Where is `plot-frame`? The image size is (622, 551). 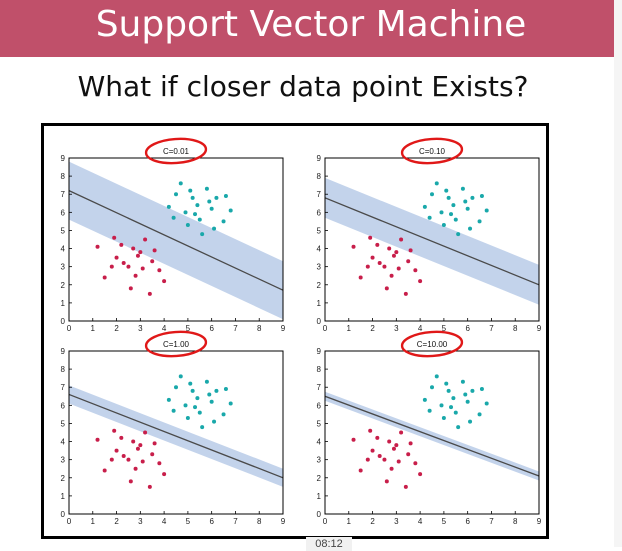 plot-frame is located at coordinates (176, 239).